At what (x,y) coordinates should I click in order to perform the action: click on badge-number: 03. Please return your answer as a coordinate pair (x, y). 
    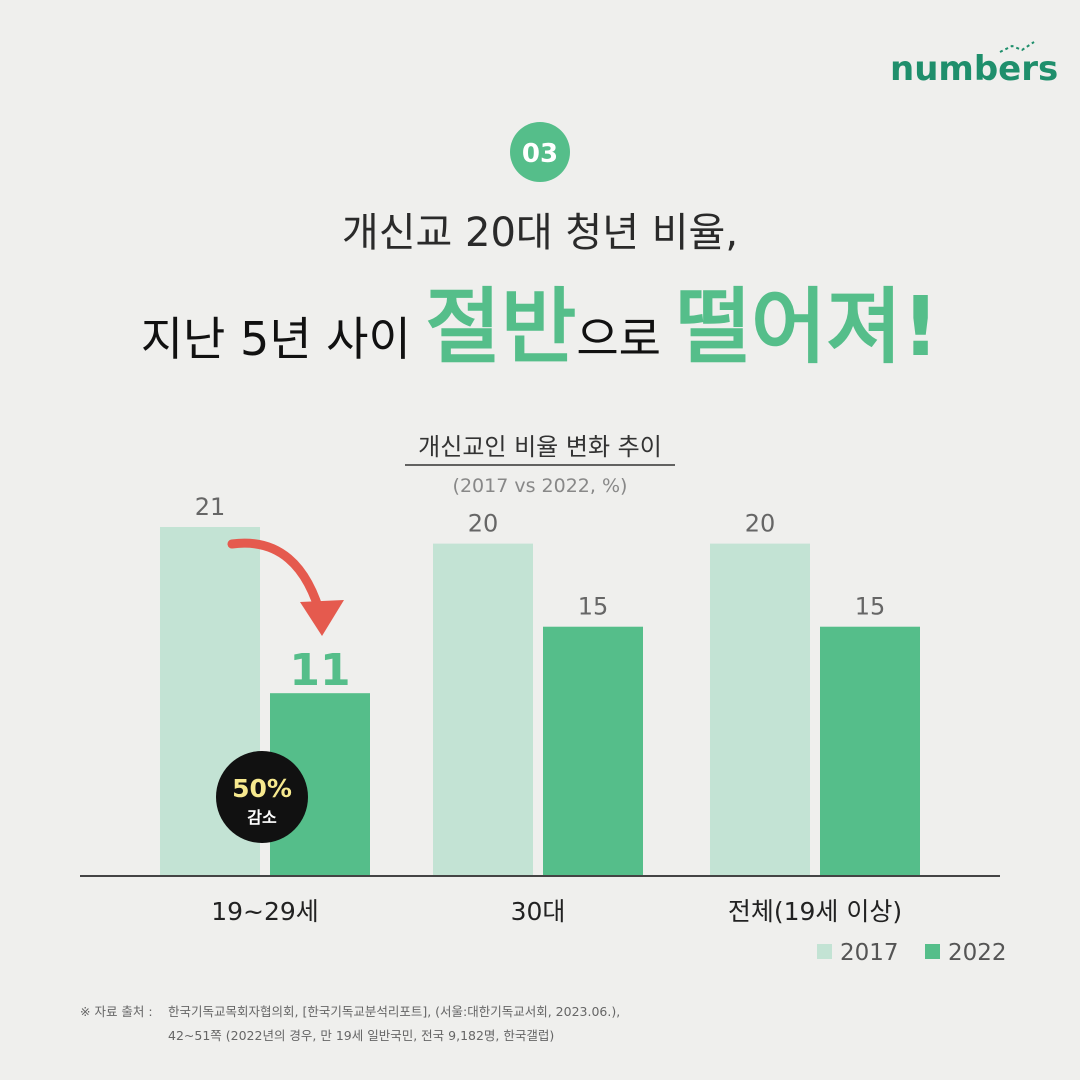
    Looking at the image, I should click on (540, 154).